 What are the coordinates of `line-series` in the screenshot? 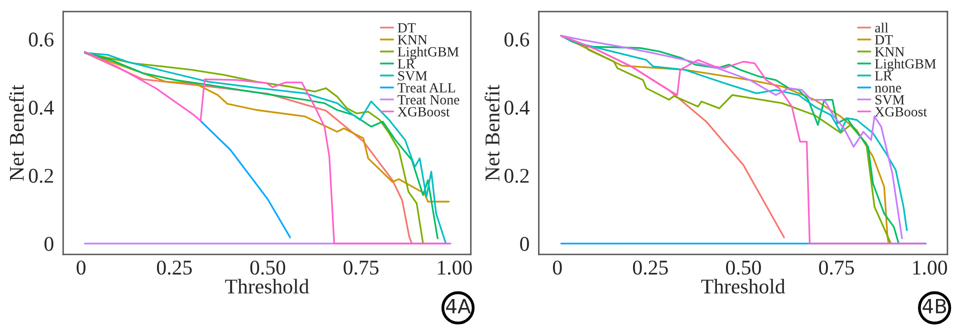 It's located at (245, 179).